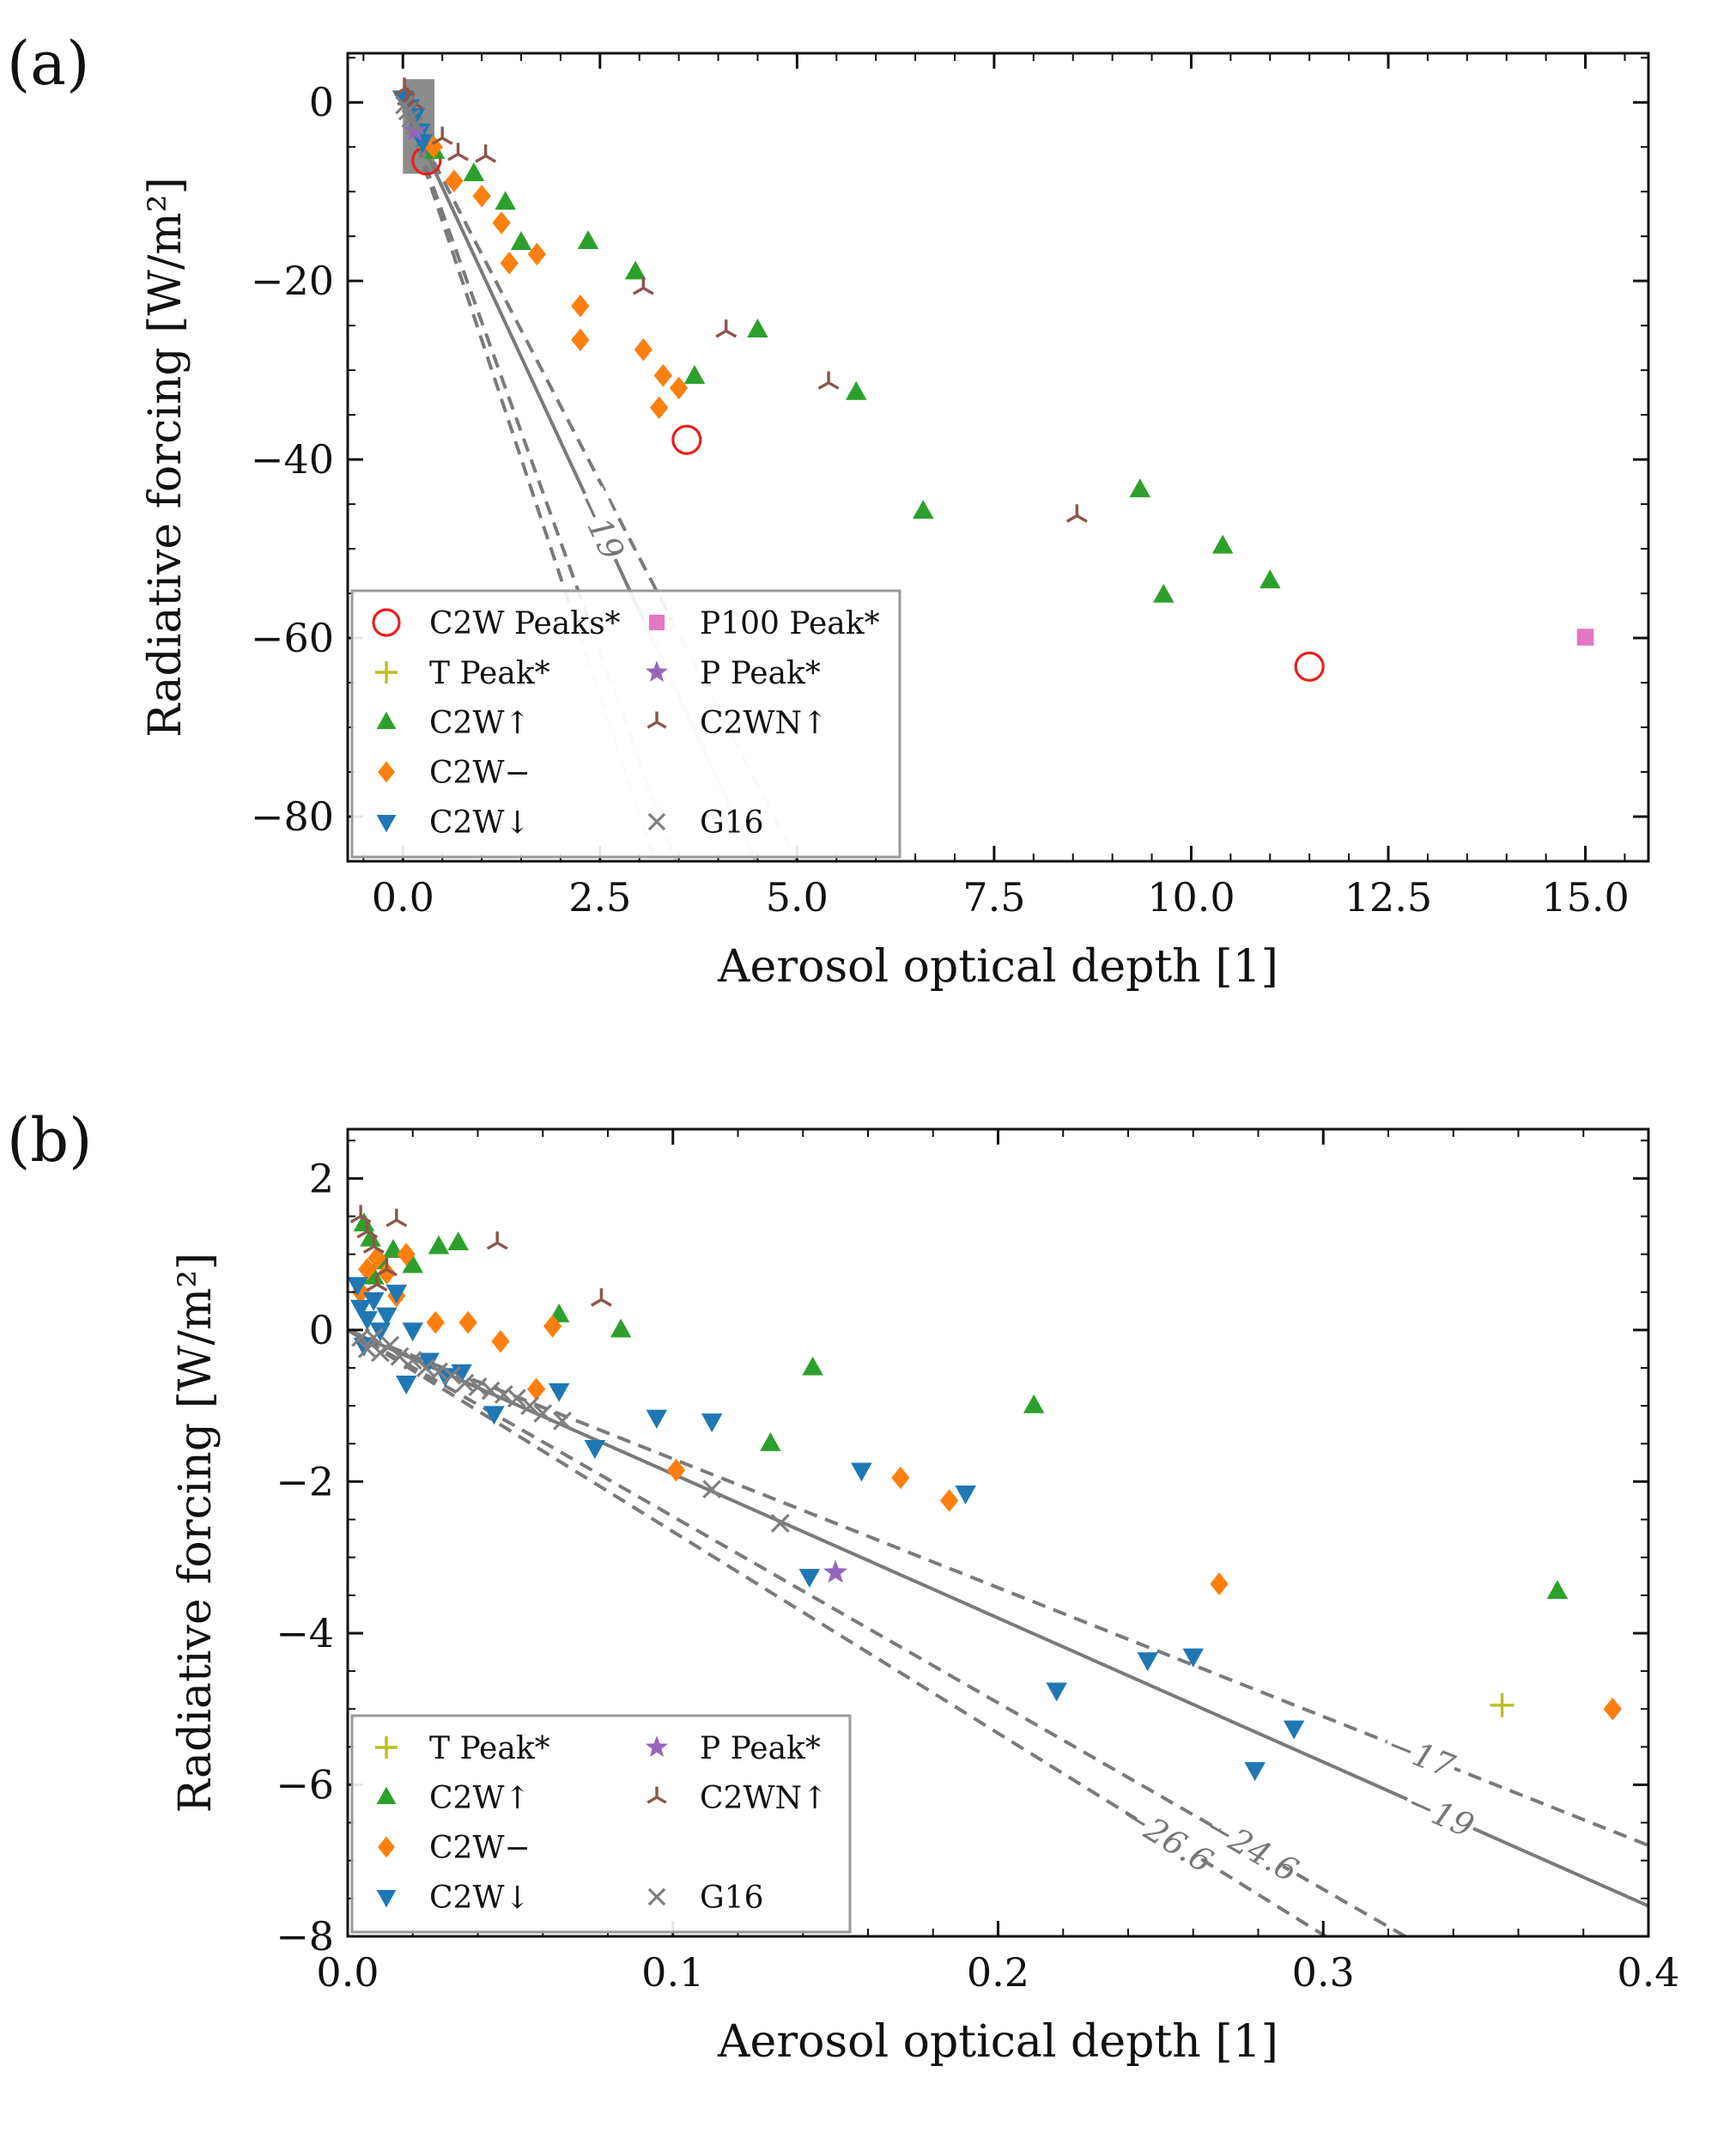 The height and width of the screenshot is (2145, 1736). What do you see at coordinates (737, 723) in the screenshot?
I see `legend-item-c2wn-up: C2WN↑` at bounding box center [737, 723].